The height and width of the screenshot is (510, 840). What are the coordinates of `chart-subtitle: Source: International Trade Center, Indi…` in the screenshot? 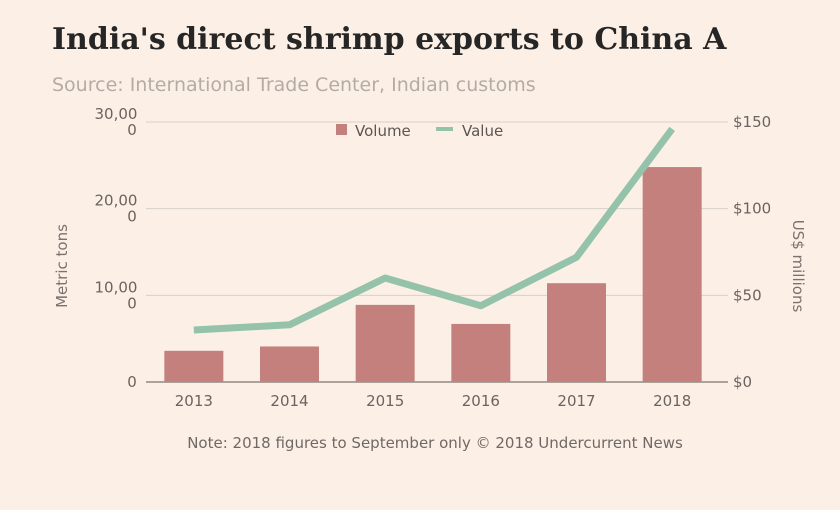 It's located at (294, 85).